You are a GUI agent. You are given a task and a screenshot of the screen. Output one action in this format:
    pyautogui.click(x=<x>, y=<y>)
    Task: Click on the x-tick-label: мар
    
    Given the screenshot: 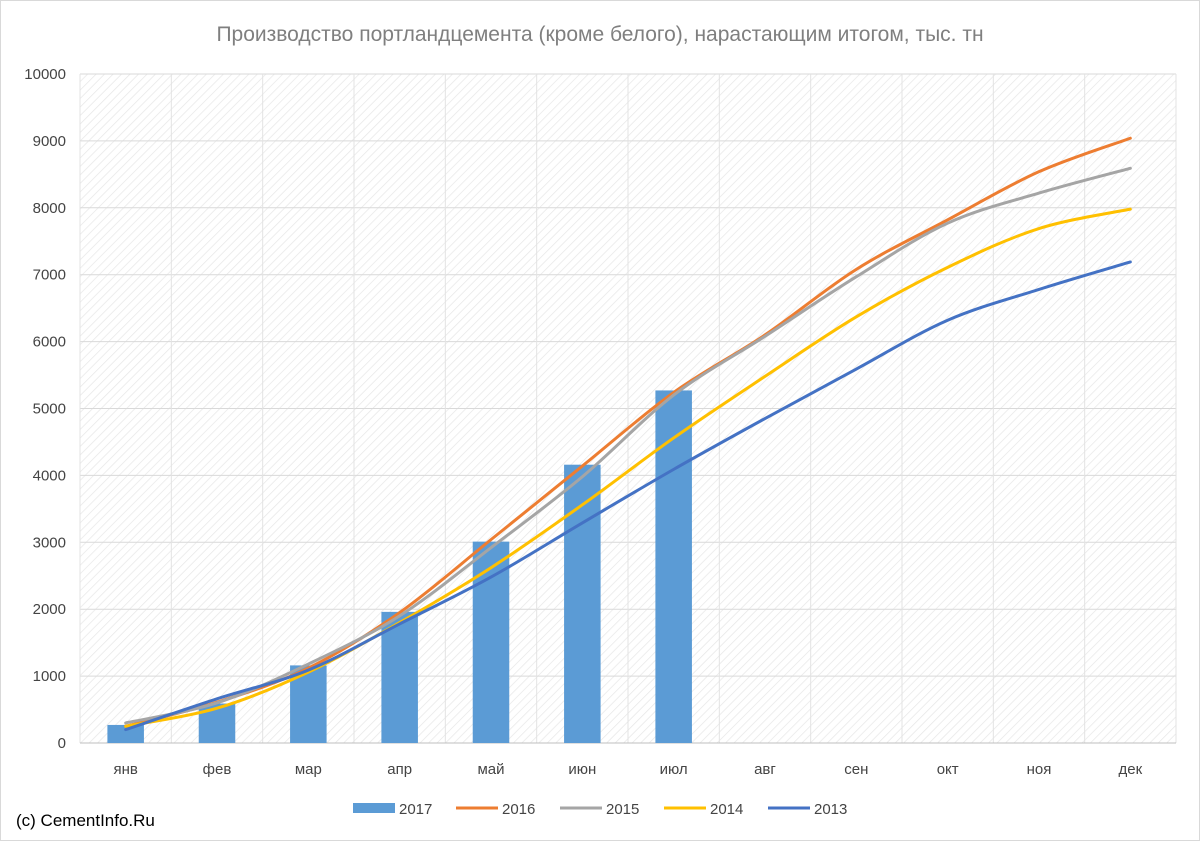 What is the action you would take?
    pyautogui.click(x=308, y=769)
    